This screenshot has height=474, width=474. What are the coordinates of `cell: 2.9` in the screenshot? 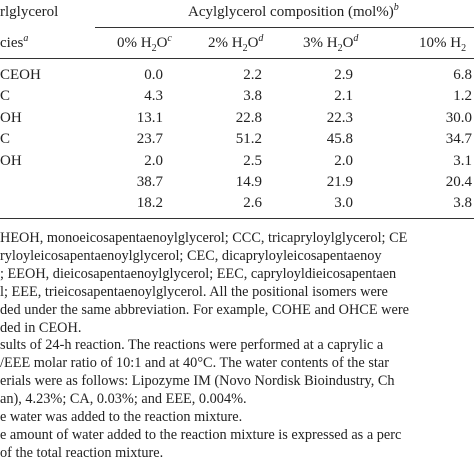 It's located at (343, 75).